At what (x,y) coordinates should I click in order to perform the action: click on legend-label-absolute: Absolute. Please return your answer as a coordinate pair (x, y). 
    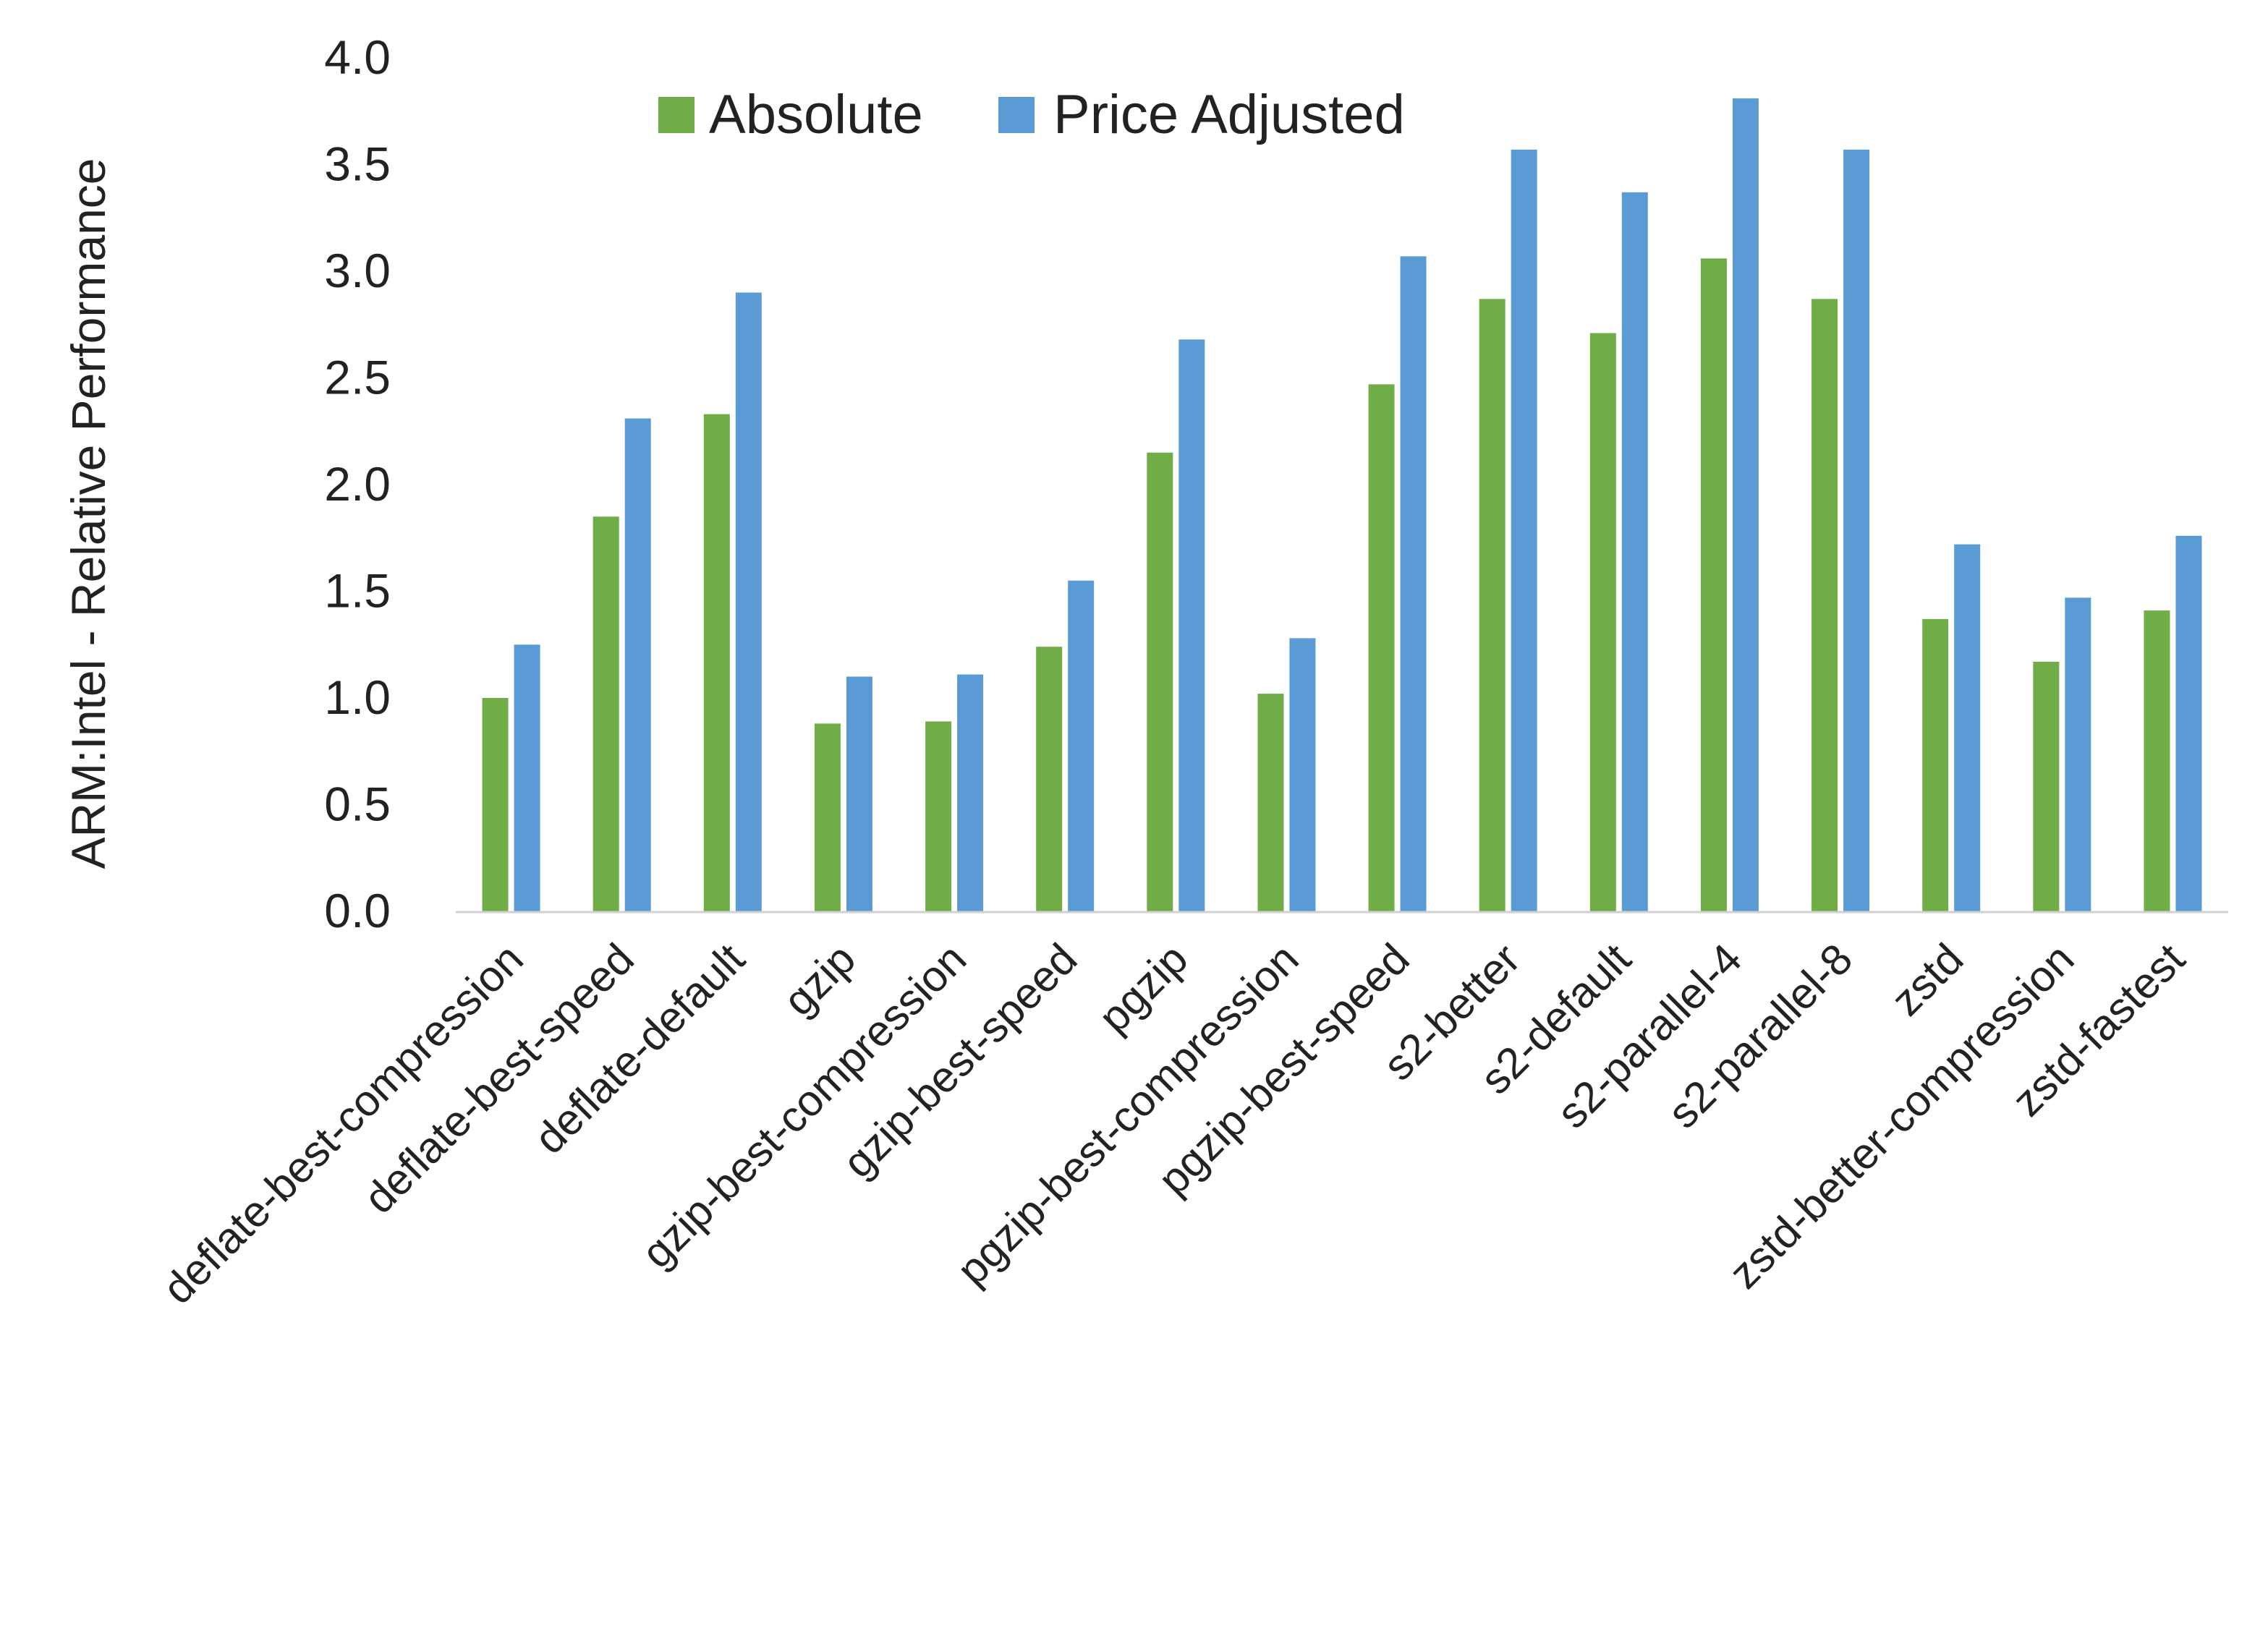
    Looking at the image, I should click on (816, 114).